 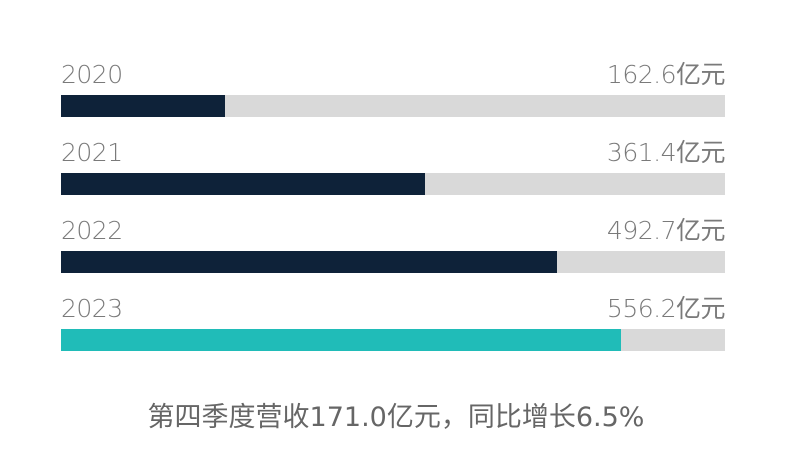 I want to click on bar-row-2020: 2020 162.6亿元, so click(x=393, y=100).